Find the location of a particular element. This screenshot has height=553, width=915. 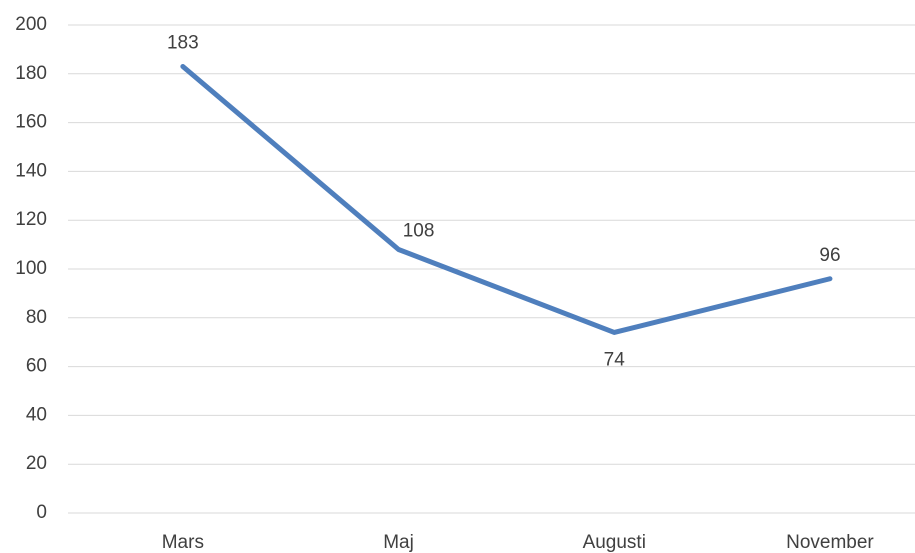

y-tick-label: 100 is located at coordinates (31, 268).